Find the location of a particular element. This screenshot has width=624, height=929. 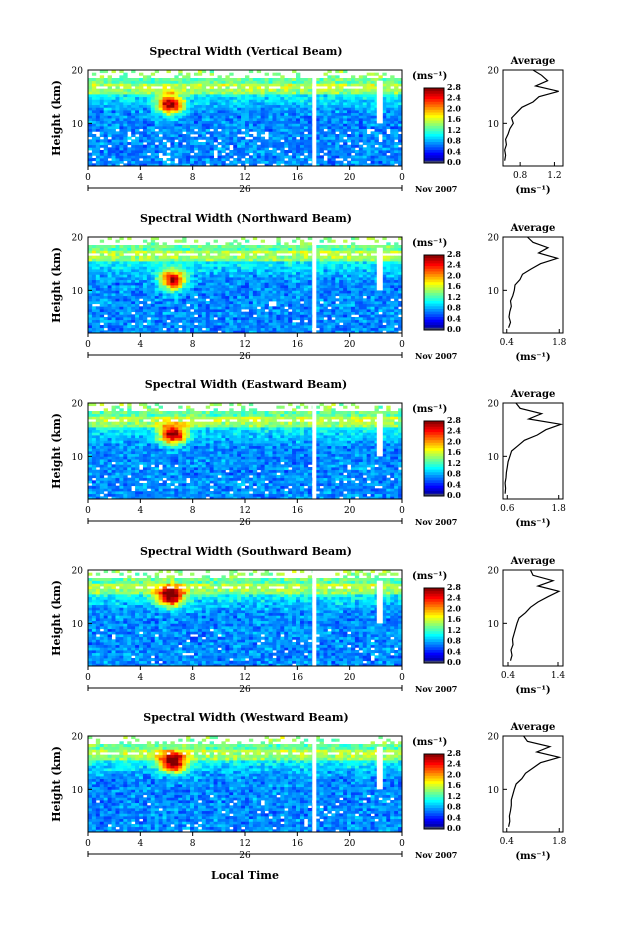

colorbar-frame is located at coordinates (434, 125).